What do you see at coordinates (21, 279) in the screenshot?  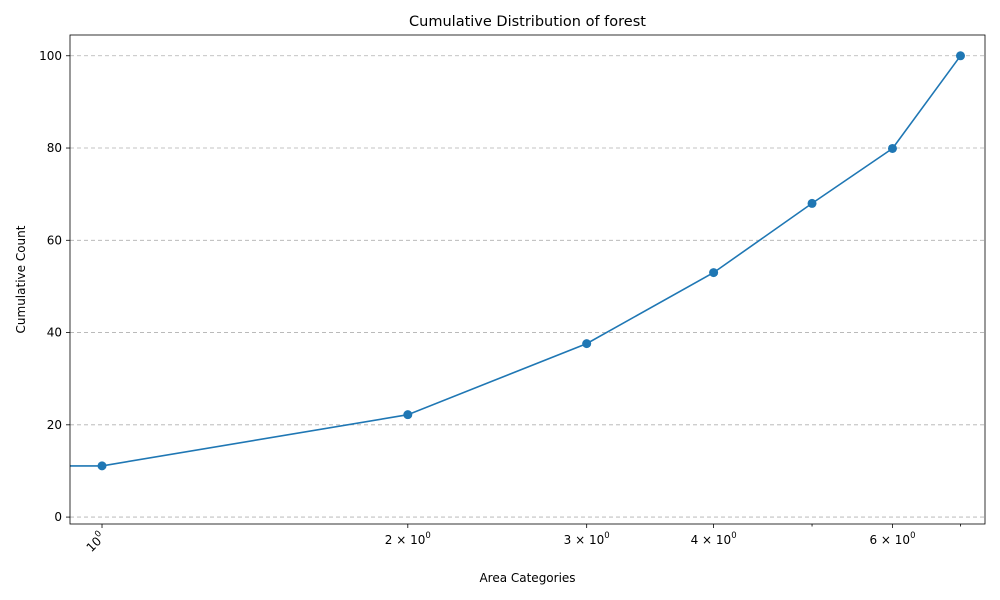 I see `y-axis-label: Cumulative Count` at bounding box center [21, 279].